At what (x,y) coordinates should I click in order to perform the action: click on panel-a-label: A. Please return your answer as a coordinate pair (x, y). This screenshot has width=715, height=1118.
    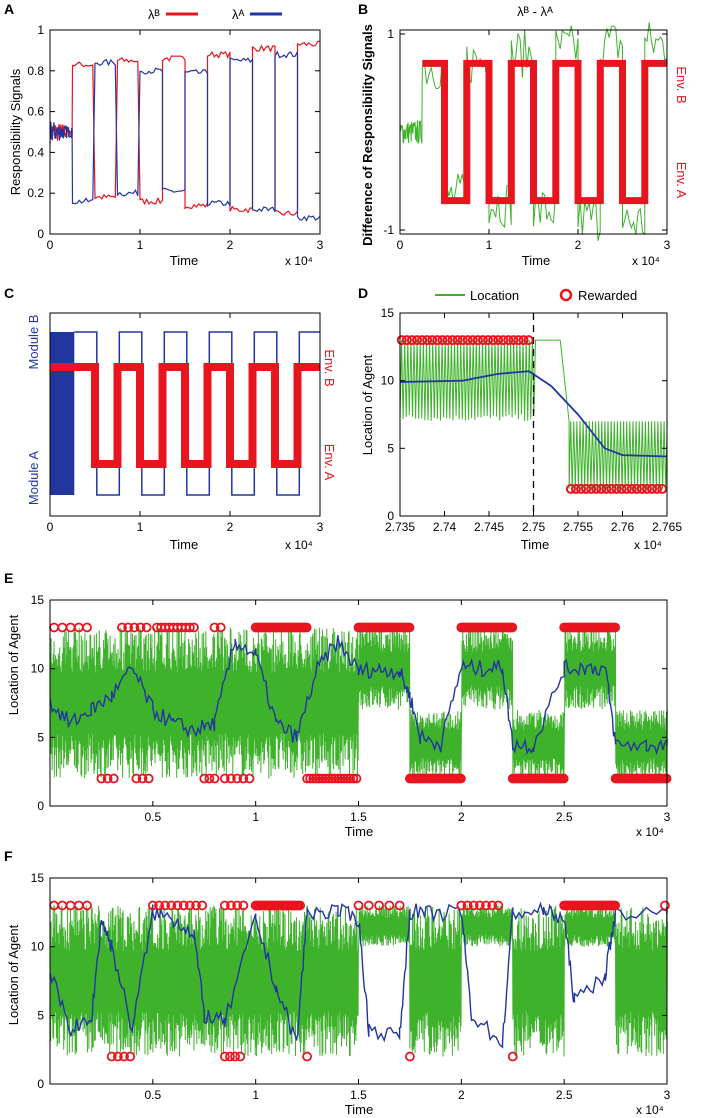
    Looking at the image, I should click on (9, 9).